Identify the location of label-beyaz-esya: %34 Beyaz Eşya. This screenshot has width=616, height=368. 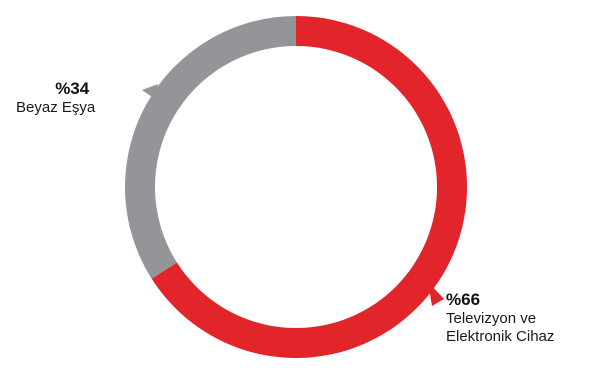
(55, 98).